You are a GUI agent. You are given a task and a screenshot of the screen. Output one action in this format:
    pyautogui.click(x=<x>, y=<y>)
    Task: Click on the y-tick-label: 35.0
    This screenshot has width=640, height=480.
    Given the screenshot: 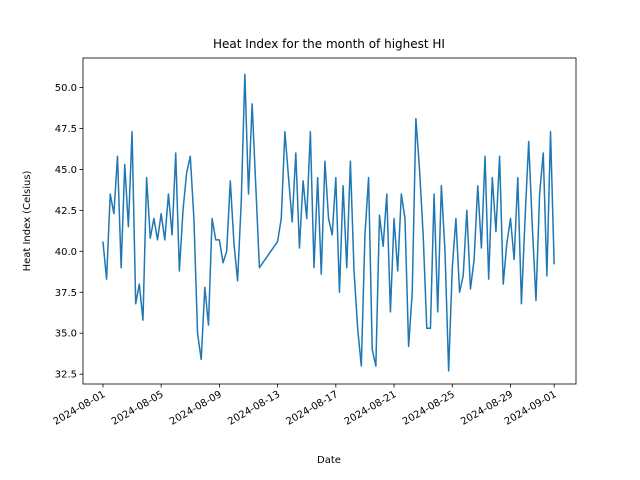 What is the action you would take?
    pyautogui.click(x=66, y=334)
    